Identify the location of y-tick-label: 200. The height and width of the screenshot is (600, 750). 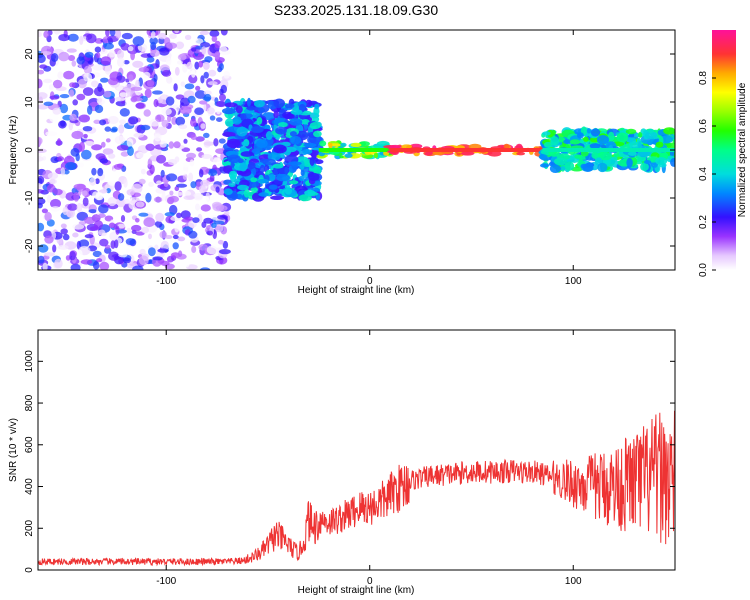
(29, 527).